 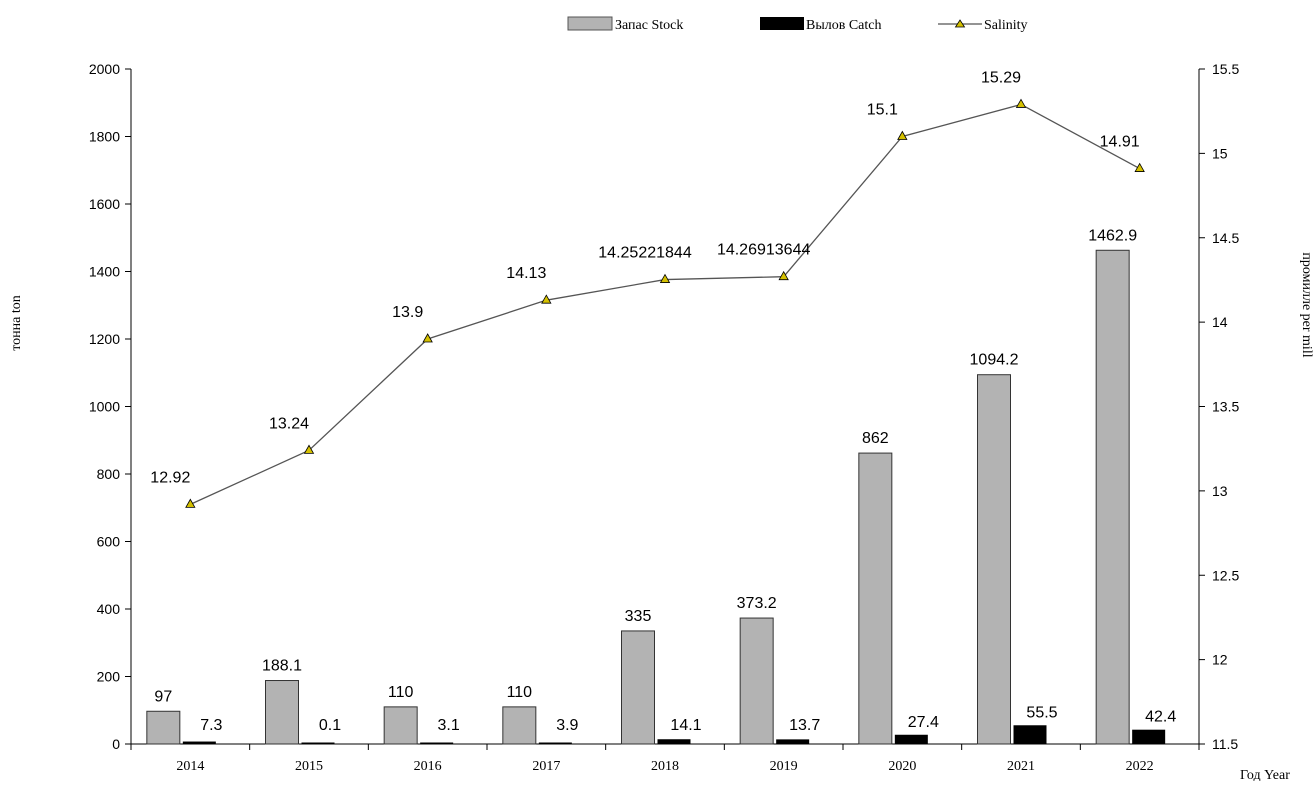 I want to click on y2-tick-label: 13, so click(x=1220, y=491).